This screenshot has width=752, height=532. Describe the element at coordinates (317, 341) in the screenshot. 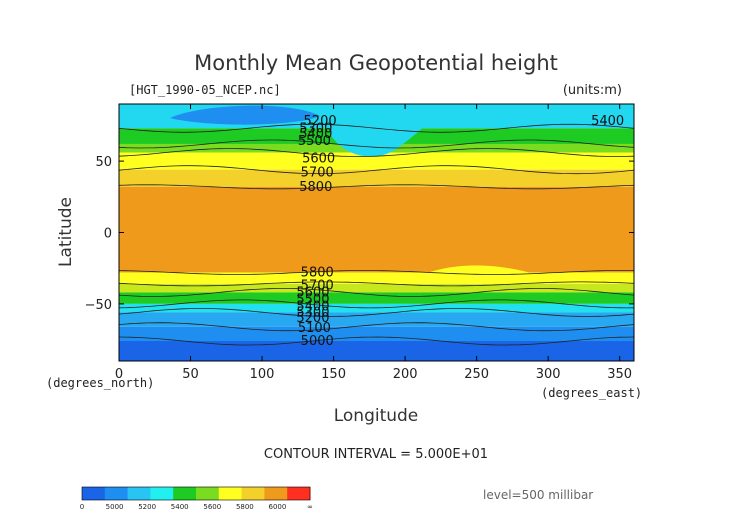

I see `contour-label-16: 5000` at that location.